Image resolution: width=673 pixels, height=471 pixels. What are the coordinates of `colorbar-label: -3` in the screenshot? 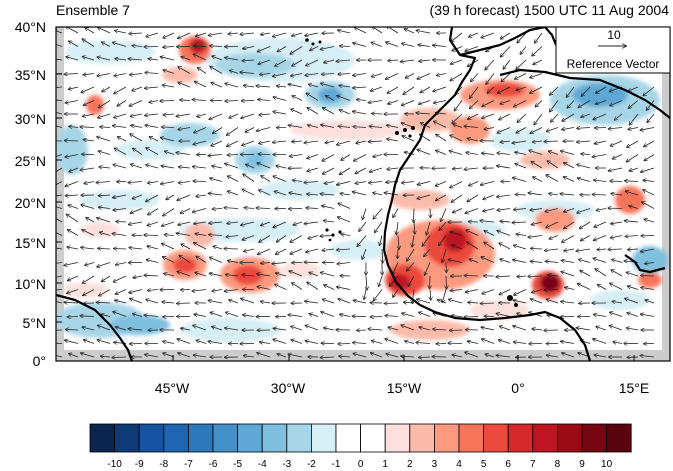 It's located at (287, 464).